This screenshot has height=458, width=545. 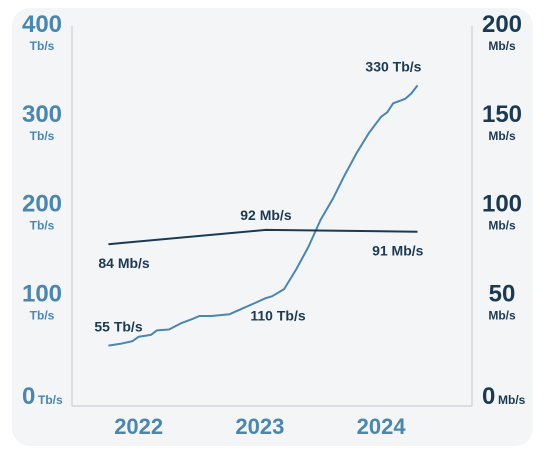 I want to click on x-axis-ticks: 2022 2023 2024, so click(x=260, y=426).